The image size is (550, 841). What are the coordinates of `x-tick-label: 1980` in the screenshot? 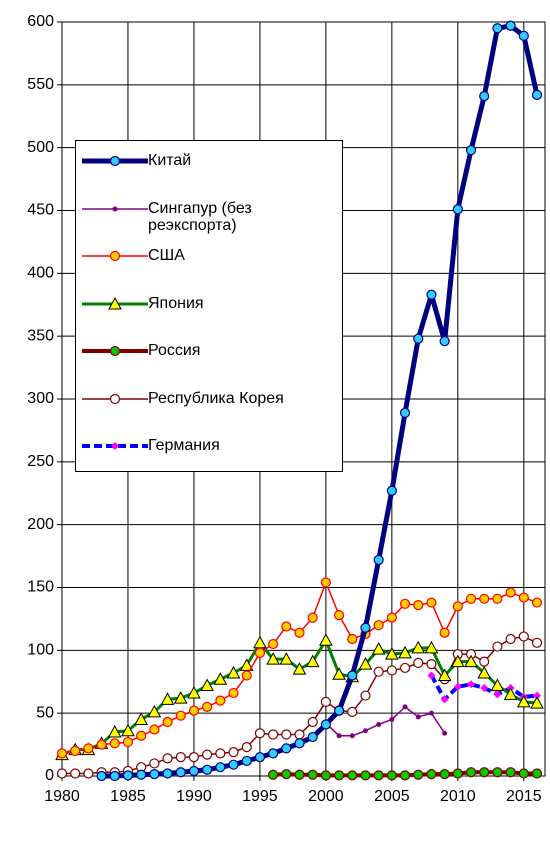 It's located at (62, 796).